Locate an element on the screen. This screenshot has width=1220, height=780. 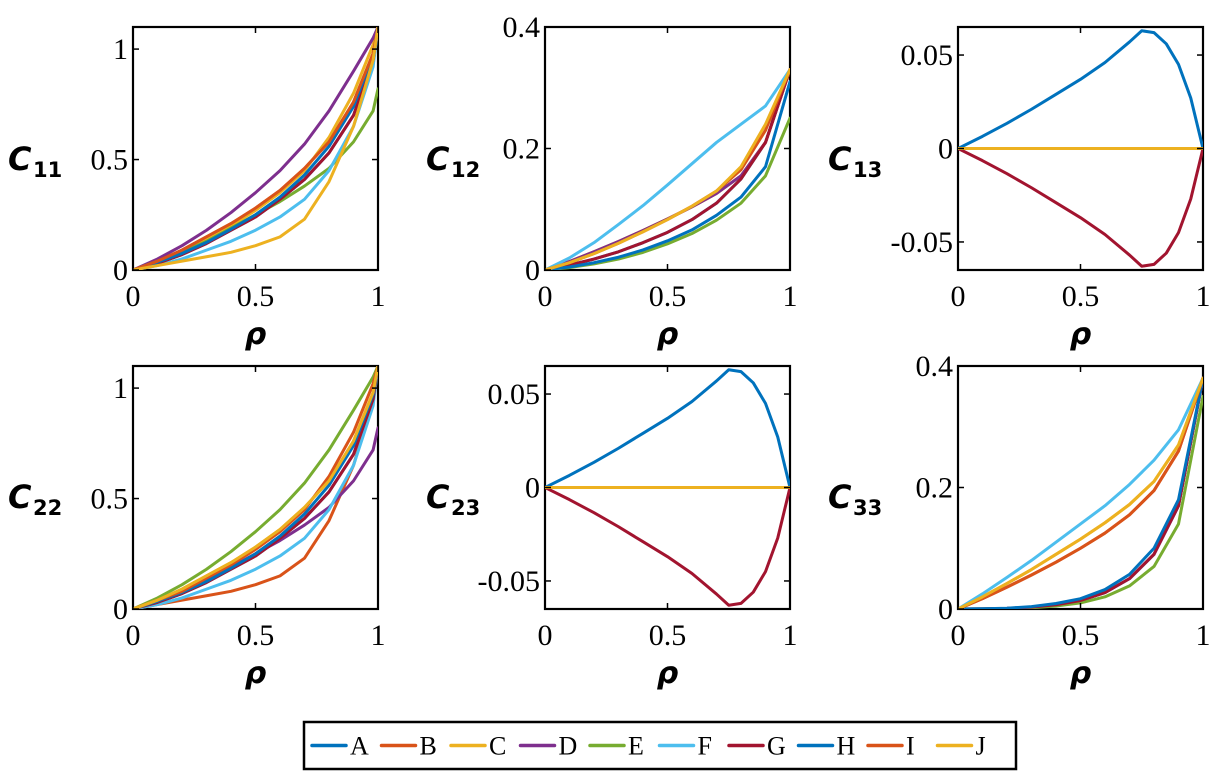
legend-item-G: G is located at coordinates (756, 746).